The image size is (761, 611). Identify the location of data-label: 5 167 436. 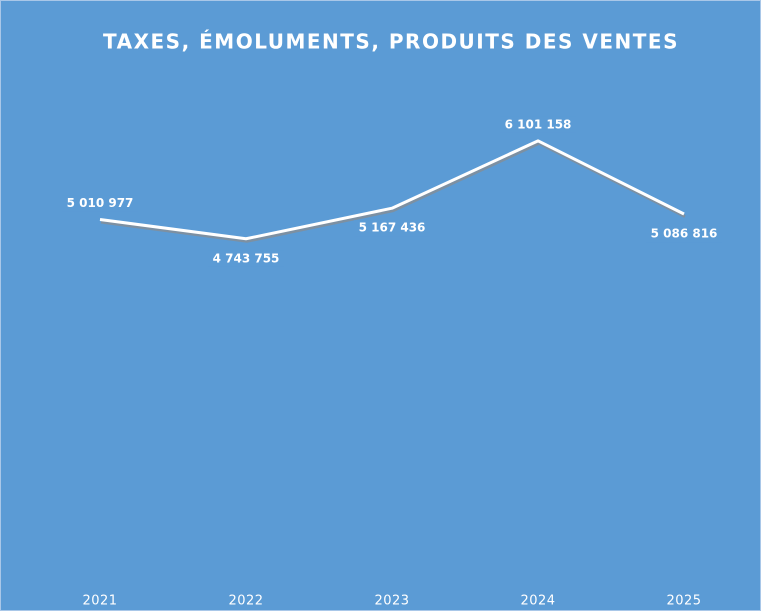
(392, 228).